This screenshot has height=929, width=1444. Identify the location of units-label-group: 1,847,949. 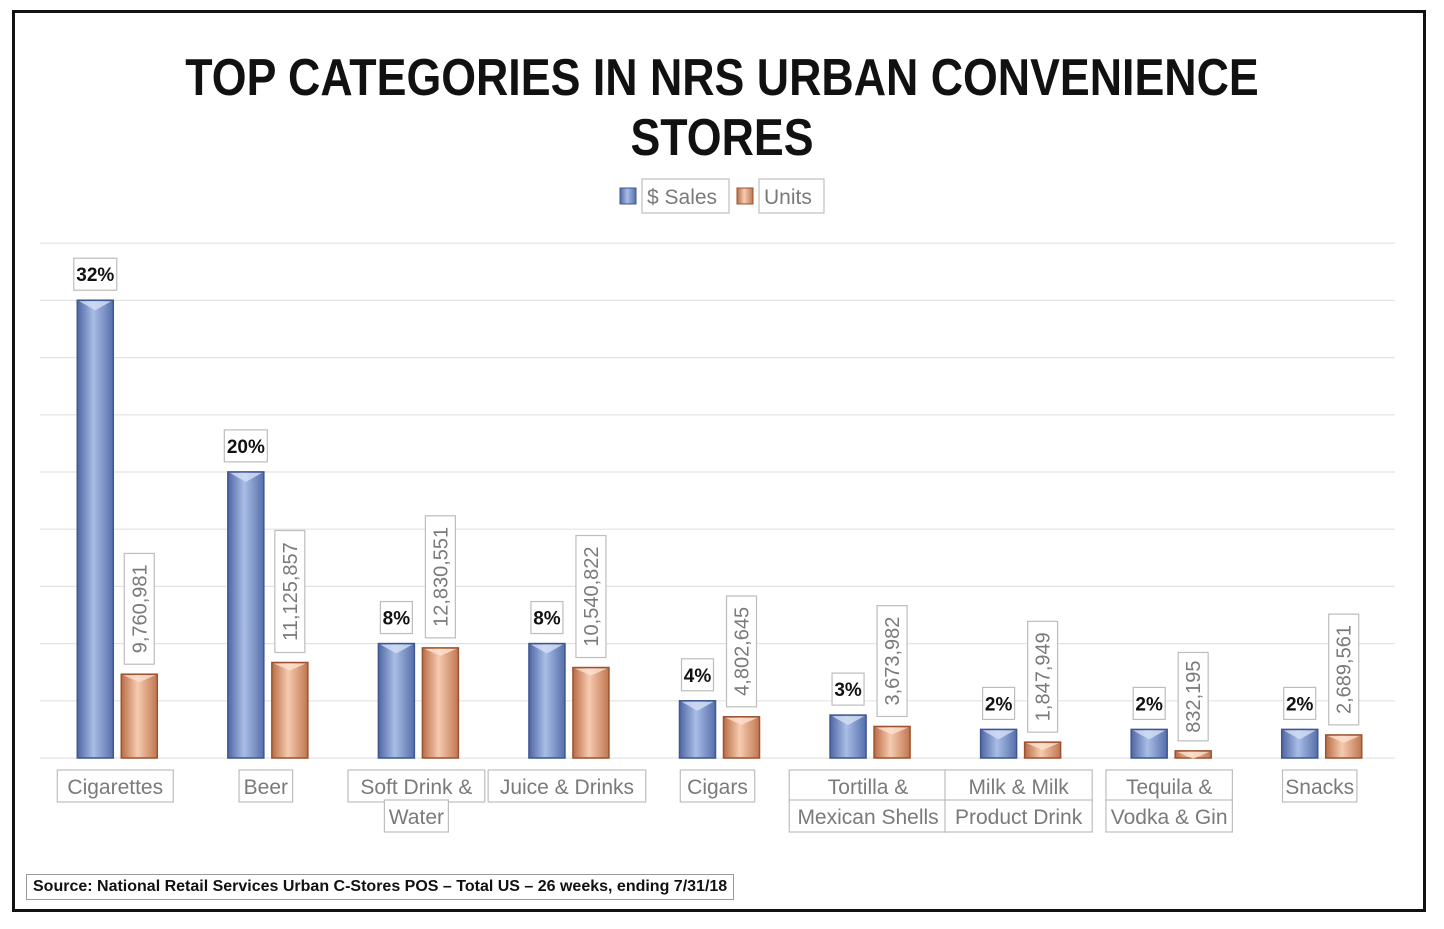
(1043, 676).